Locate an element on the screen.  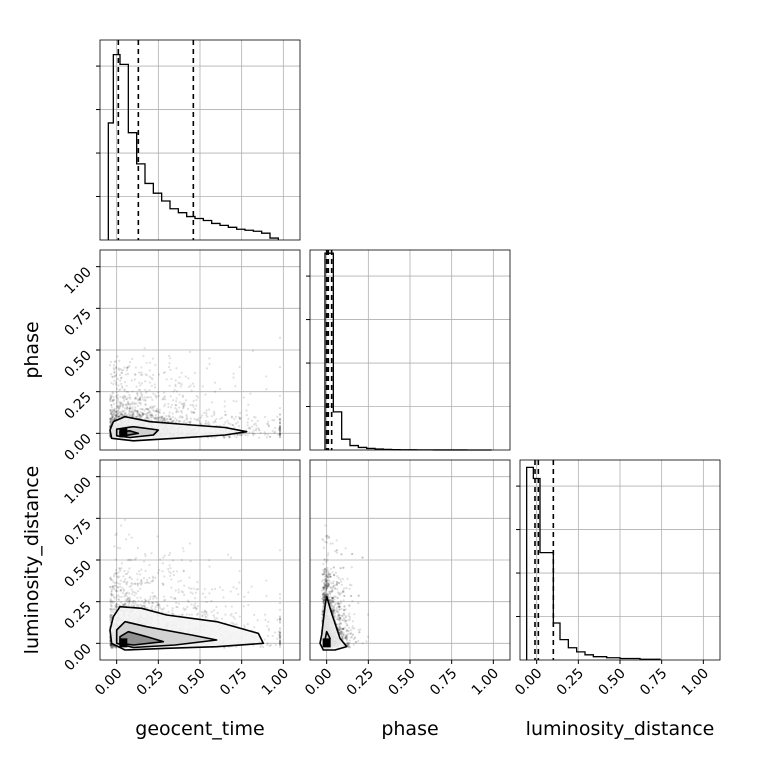
hist-panel-geocent_time is located at coordinates (198, 140).